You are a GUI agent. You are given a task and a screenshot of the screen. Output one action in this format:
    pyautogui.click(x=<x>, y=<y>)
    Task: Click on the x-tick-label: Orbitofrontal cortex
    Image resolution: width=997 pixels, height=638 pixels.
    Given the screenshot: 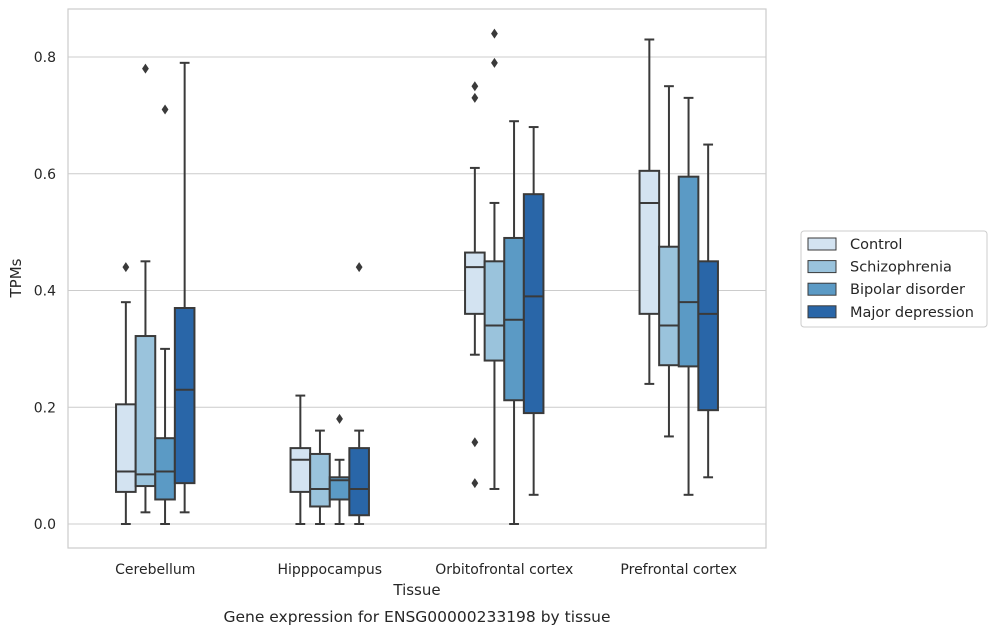 What is the action you would take?
    pyautogui.click(x=504, y=570)
    